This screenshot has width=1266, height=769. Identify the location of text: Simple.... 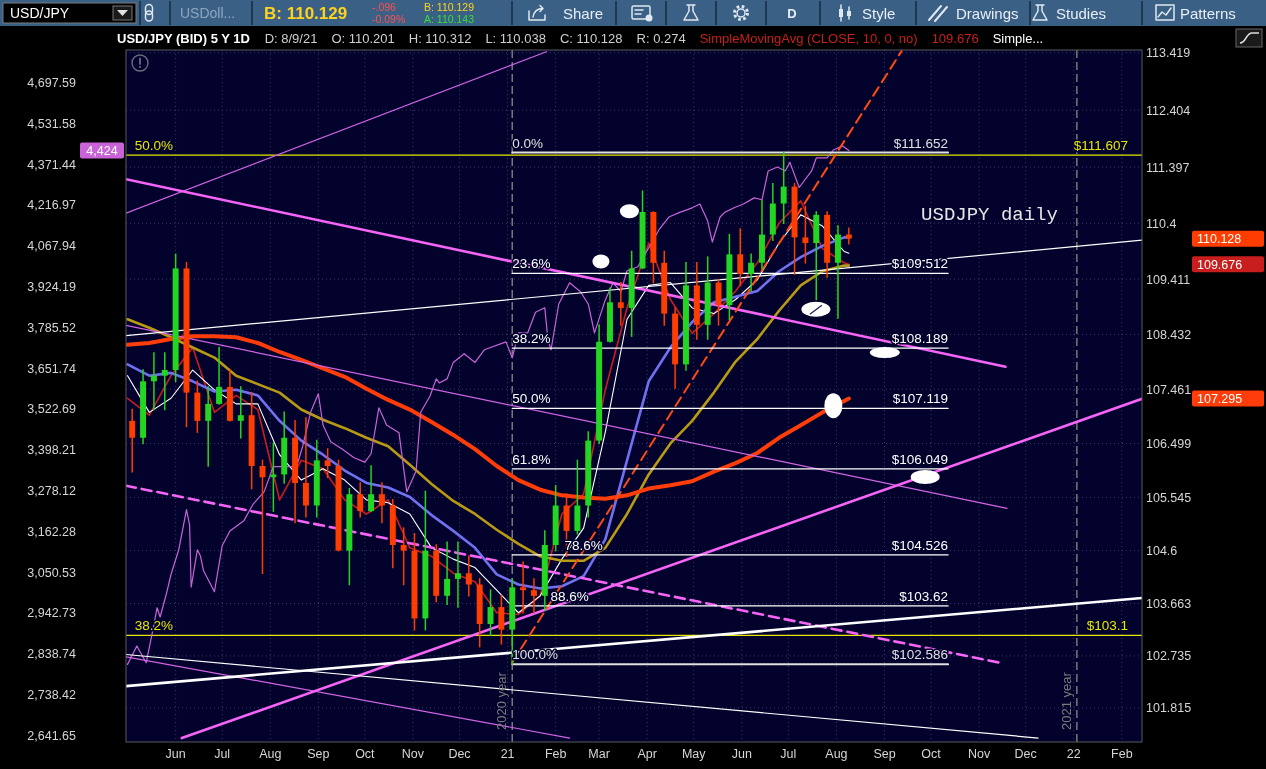
(1018, 38).